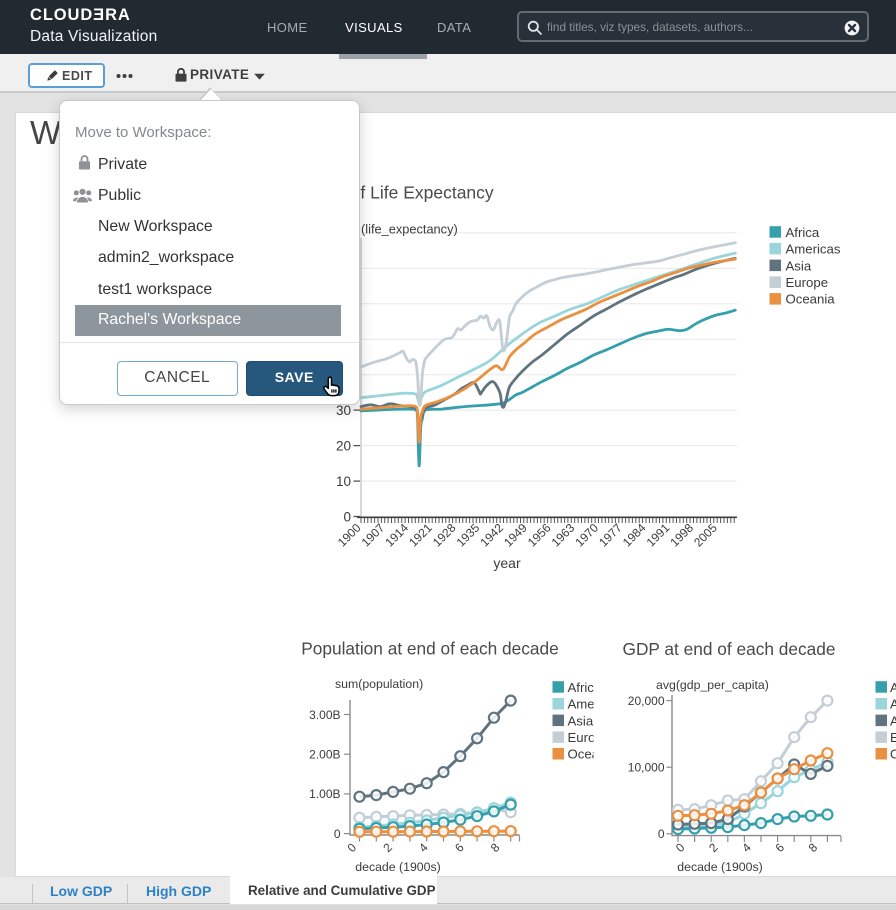  I want to click on svg-text: 30, so click(343, 410).